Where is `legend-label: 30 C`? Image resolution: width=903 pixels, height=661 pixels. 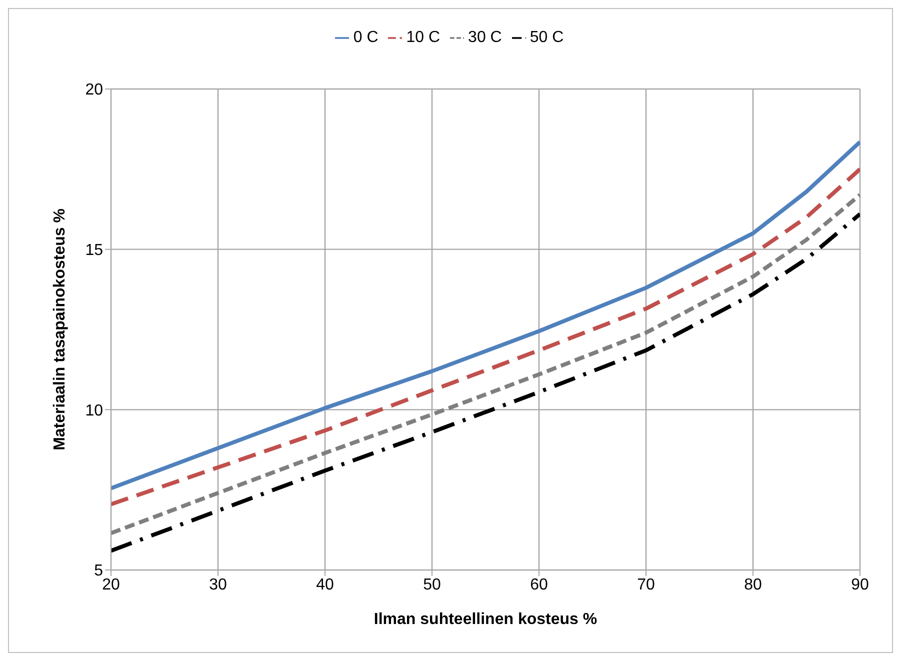 legend-label: 30 C is located at coordinates (485, 37).